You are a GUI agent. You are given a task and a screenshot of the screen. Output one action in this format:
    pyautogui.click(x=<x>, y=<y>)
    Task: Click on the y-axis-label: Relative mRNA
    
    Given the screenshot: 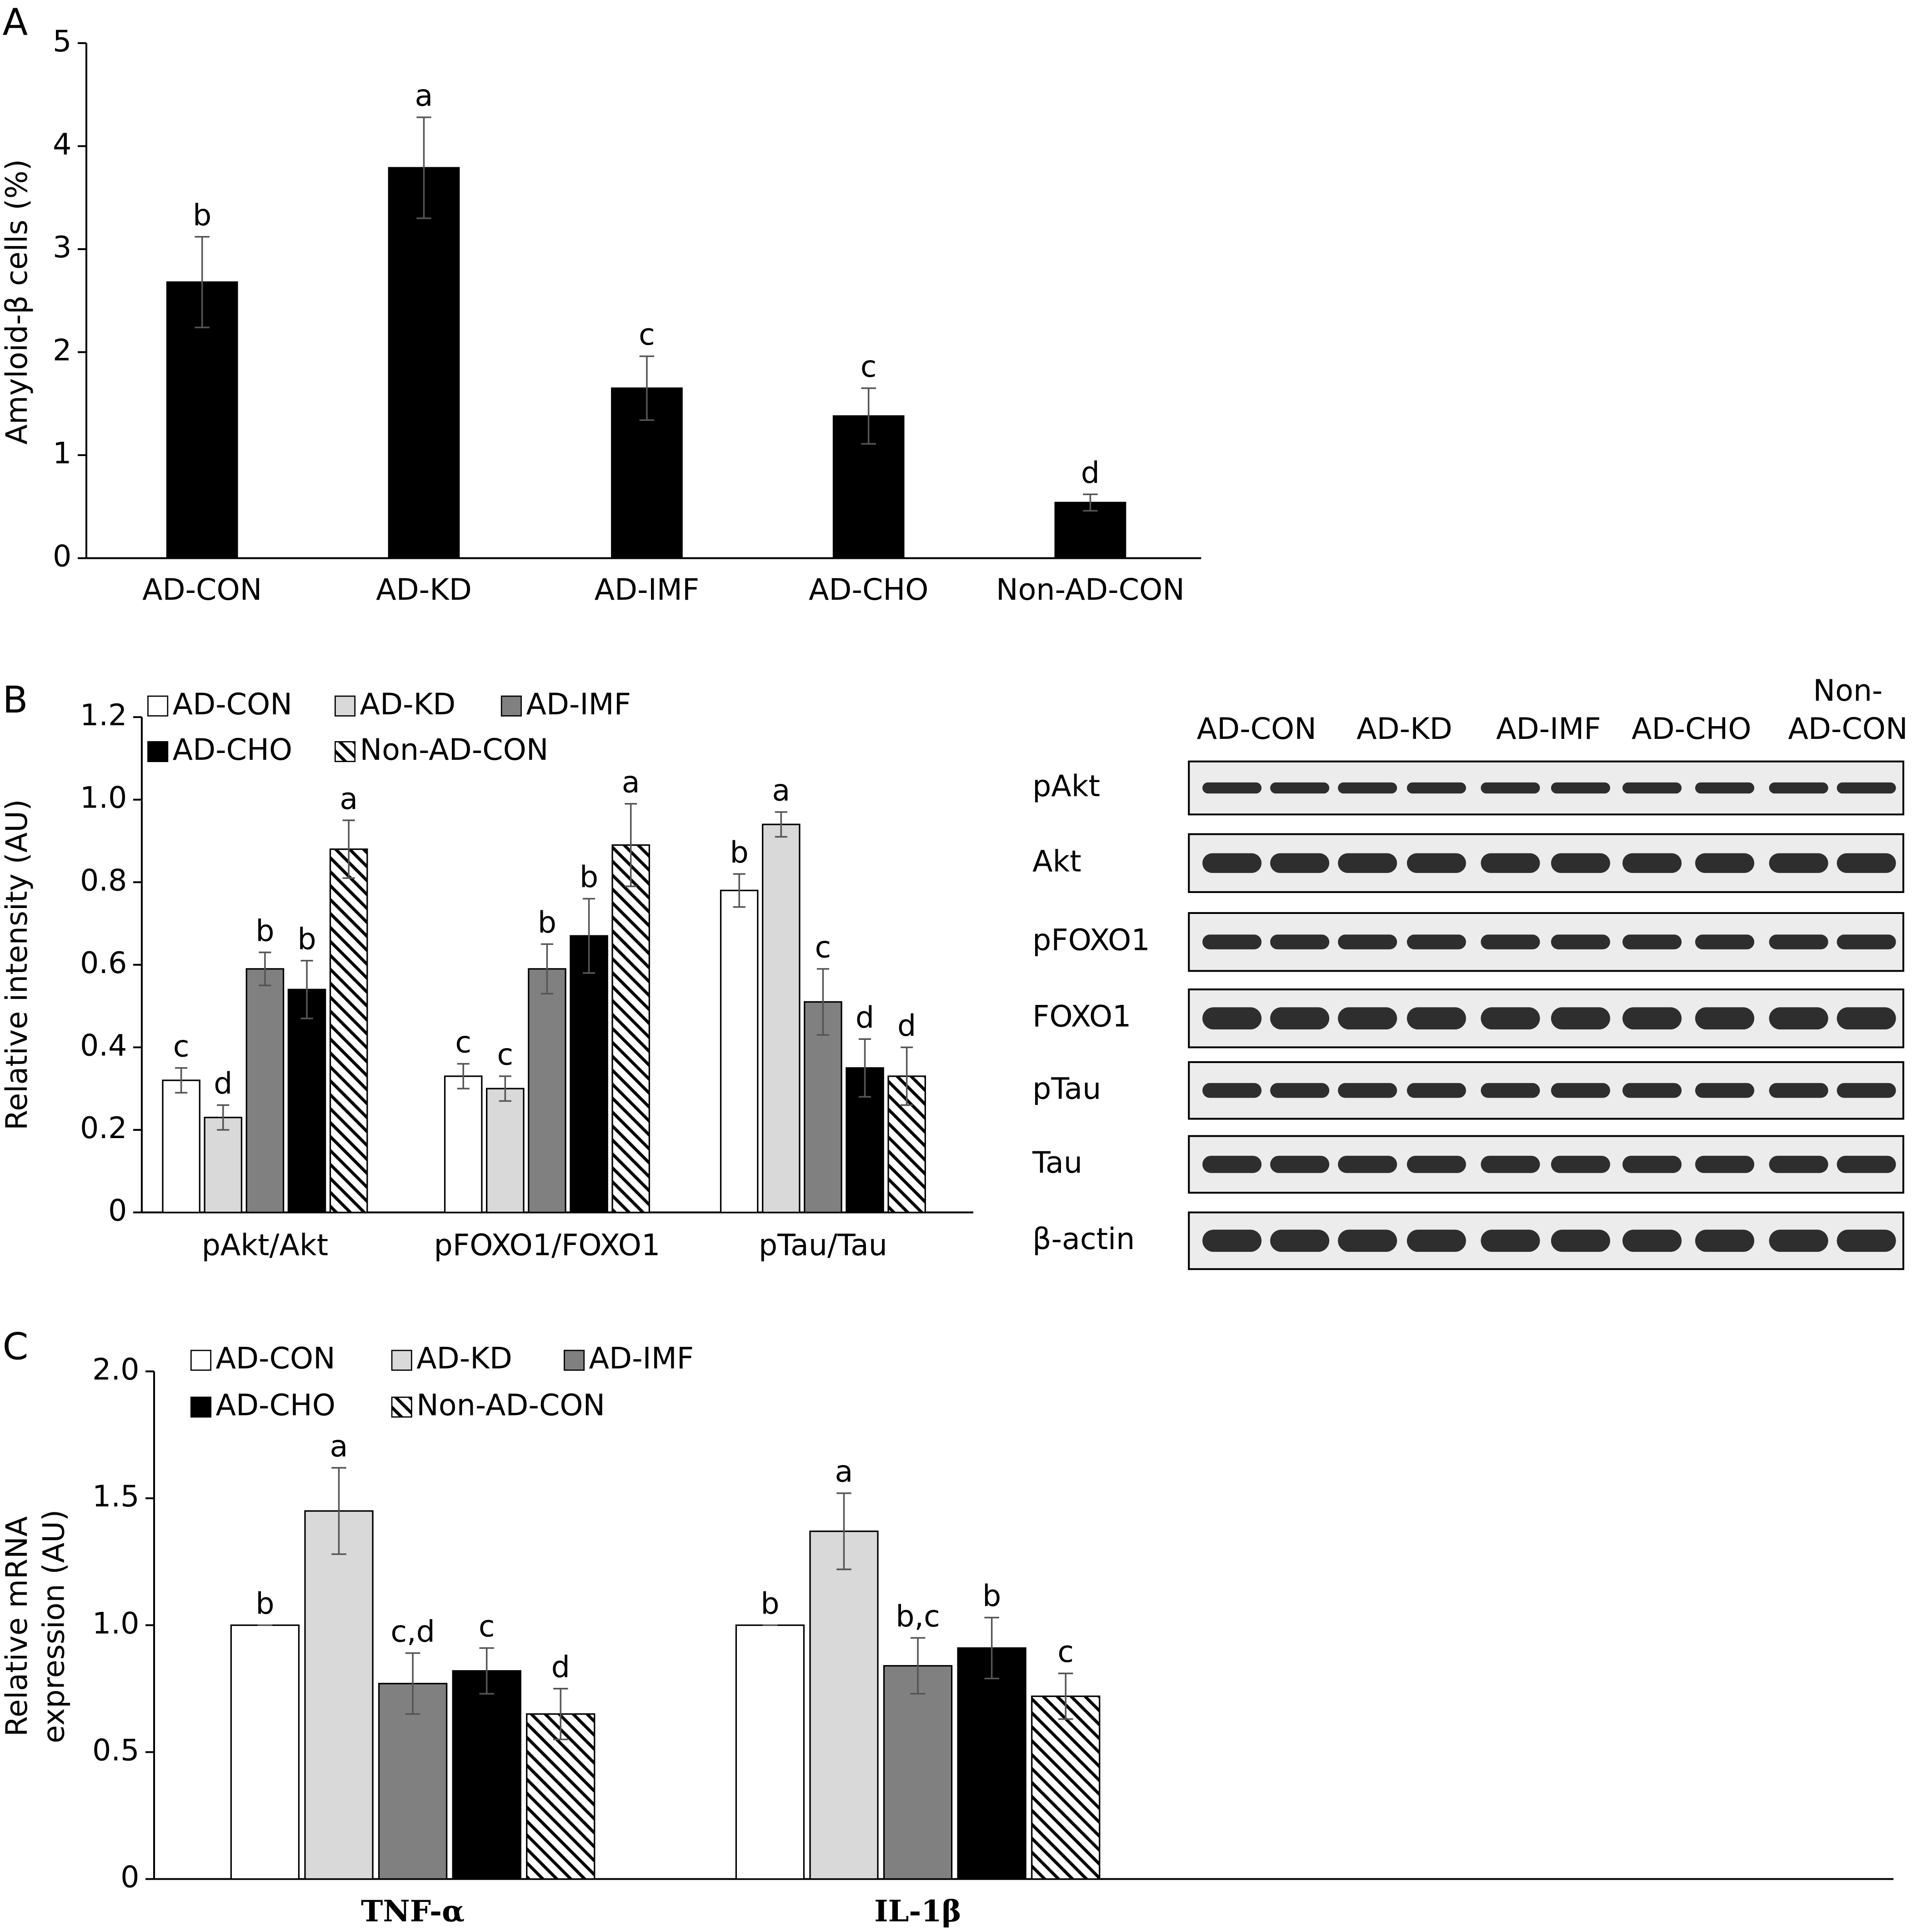 What is the action you would take?
    pyautogui.click(x=17, y=1626)
    